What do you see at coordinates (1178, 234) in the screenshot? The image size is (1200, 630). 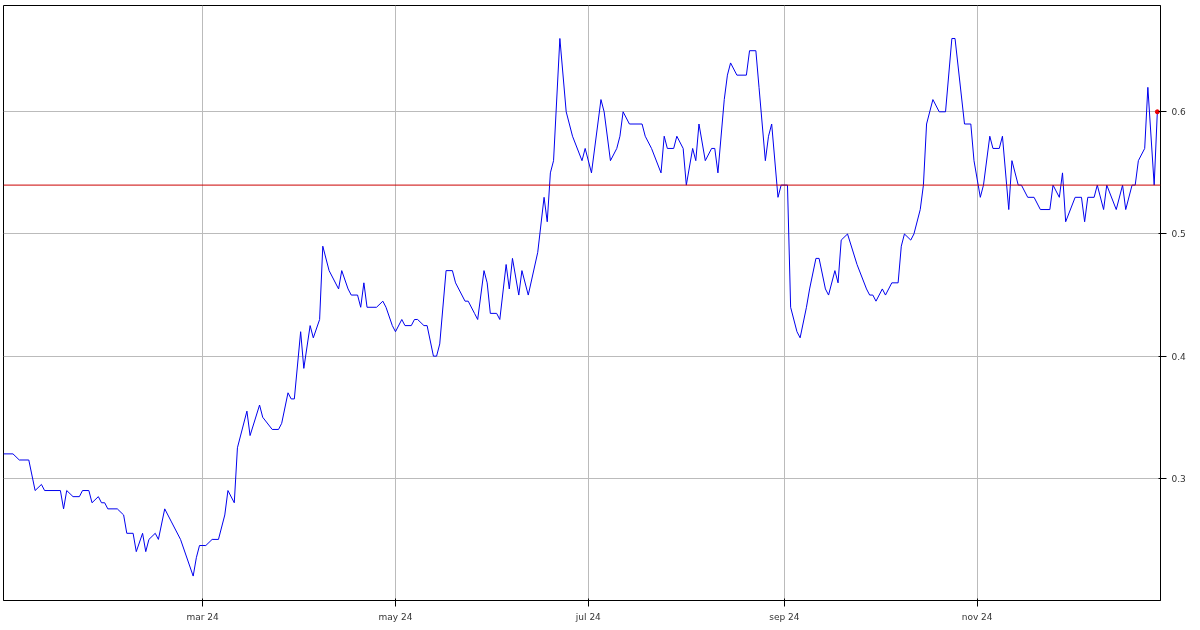 I see `y-tick-label: 0.5` at bounding box center [1178, 234].